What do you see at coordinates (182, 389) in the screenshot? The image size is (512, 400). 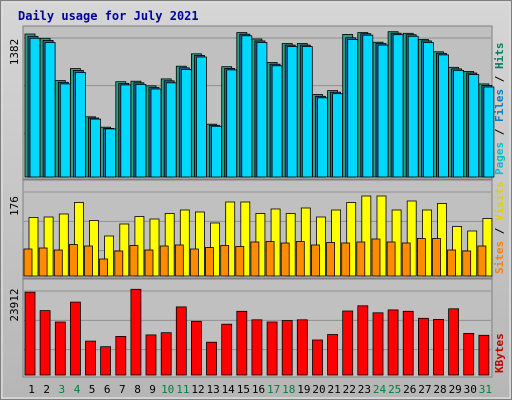 I see `x-tick-label-11: 11` at bounding box center [182, 389].